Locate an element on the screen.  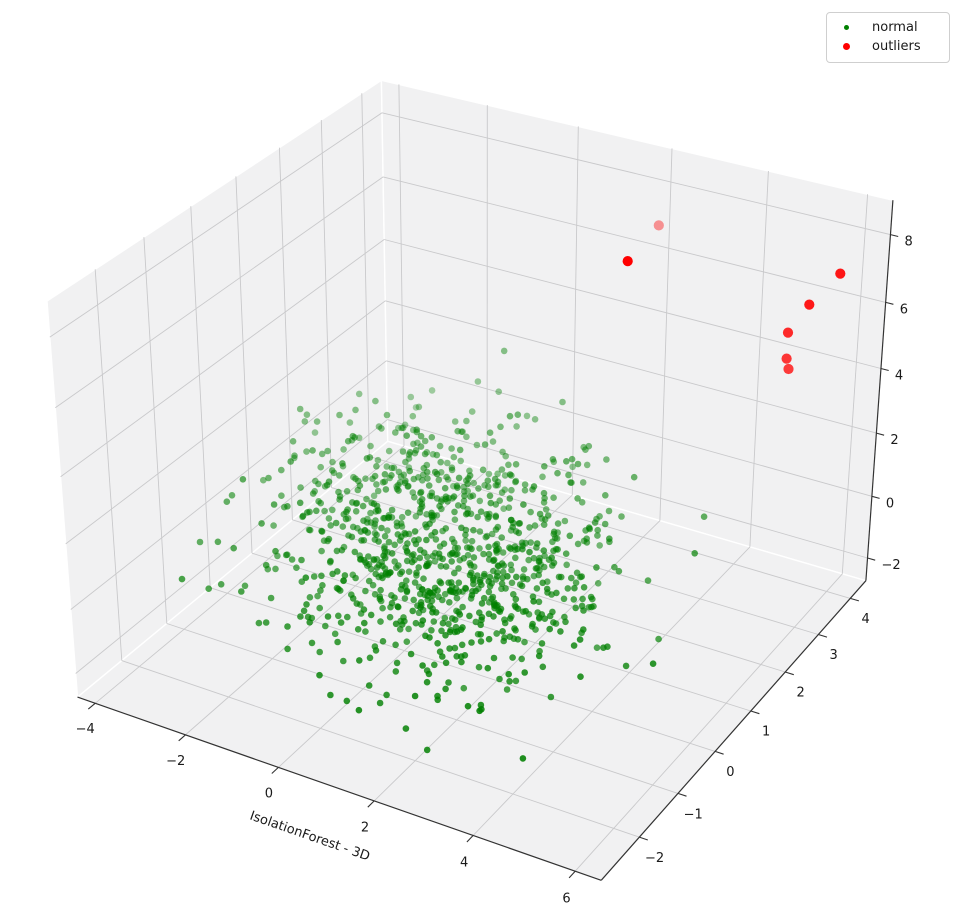
z-tick-label: 0 is located at coordinates (890, 503).